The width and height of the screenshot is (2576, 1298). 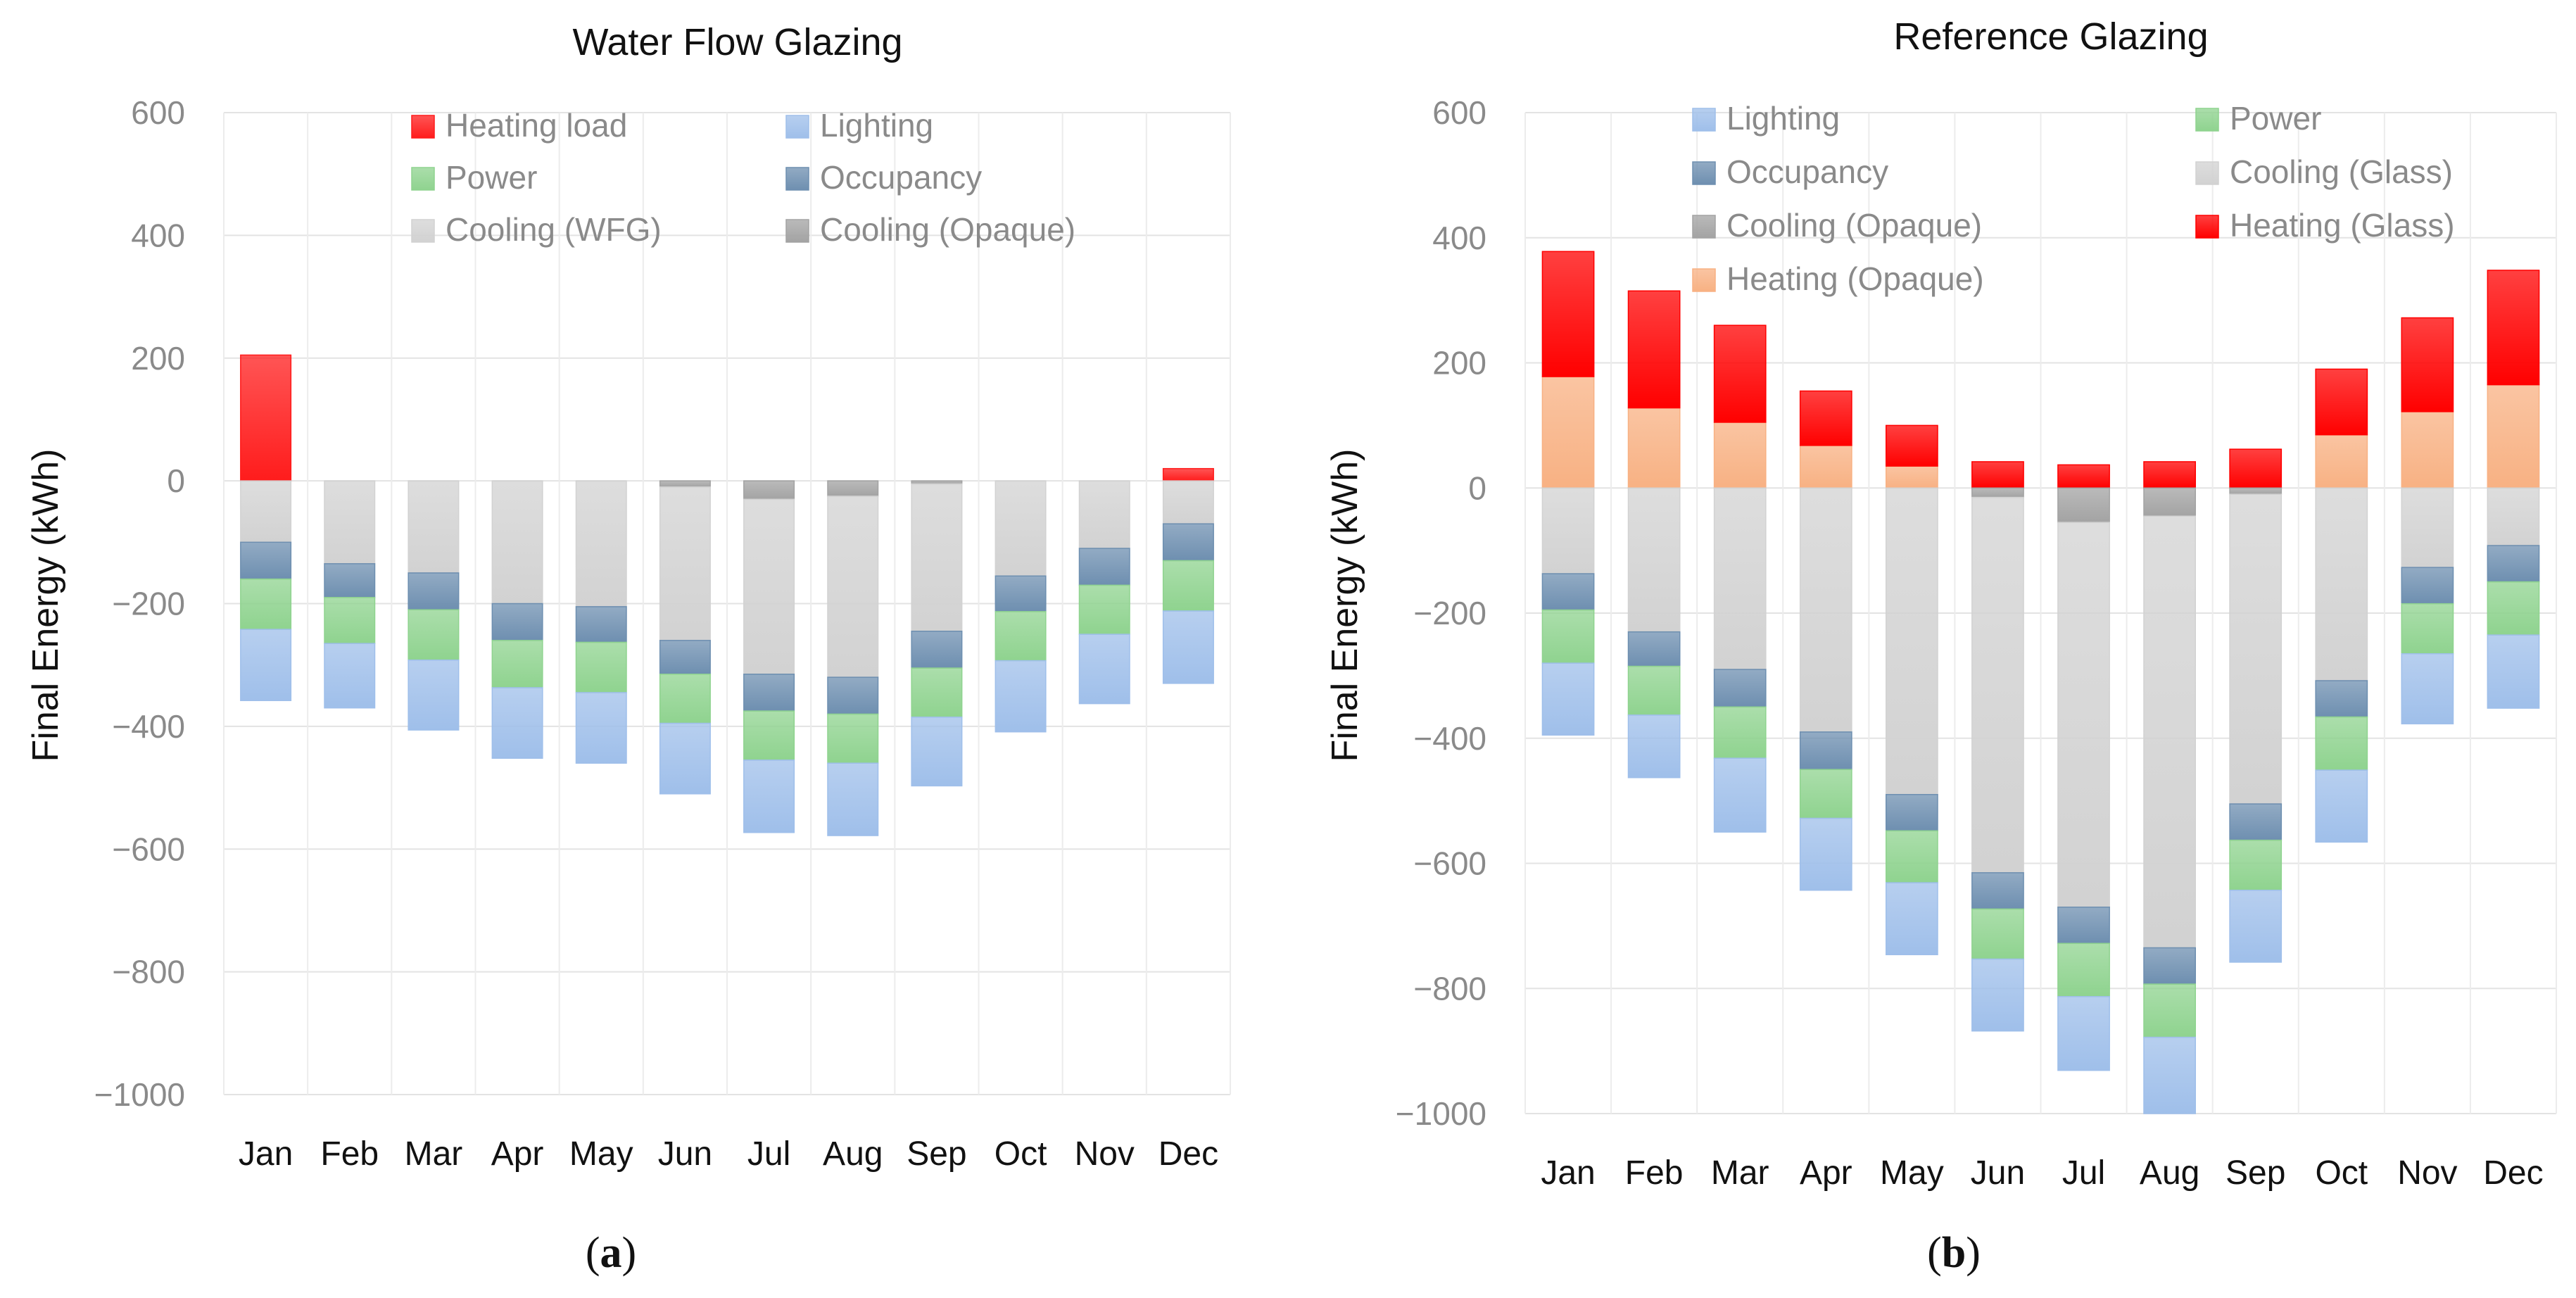 I want to click on x-tick-label-jul: Jul, so click(x=768, y=1154).